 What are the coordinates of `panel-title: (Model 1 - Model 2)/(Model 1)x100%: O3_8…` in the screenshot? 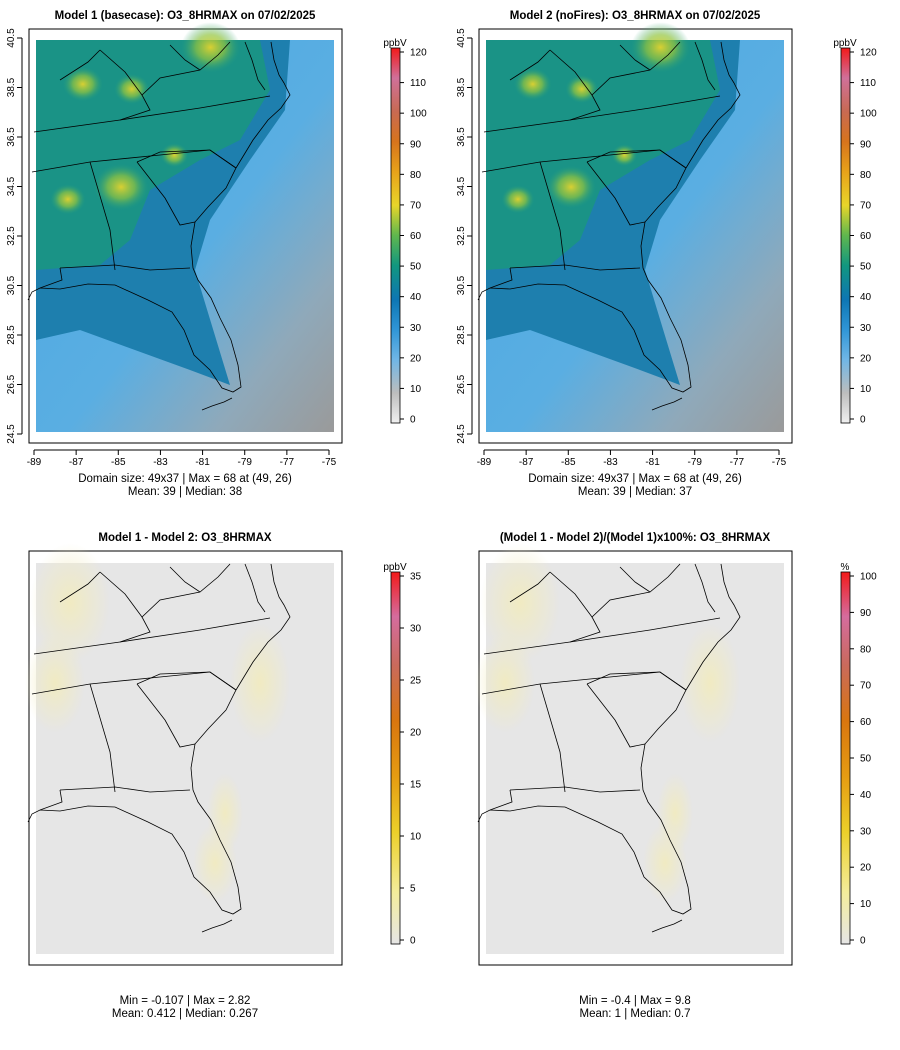 It's located at (635, 538).